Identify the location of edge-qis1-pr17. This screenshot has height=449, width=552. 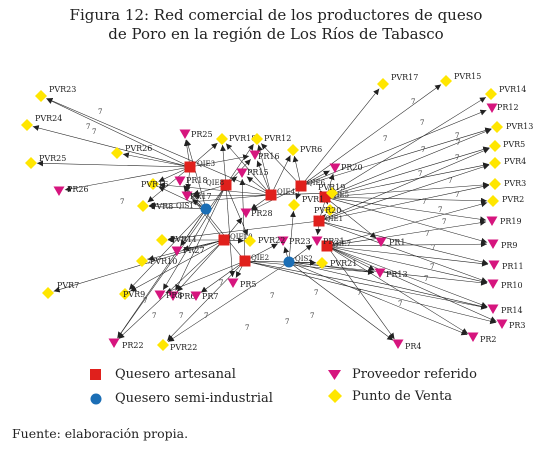
(197, 203).